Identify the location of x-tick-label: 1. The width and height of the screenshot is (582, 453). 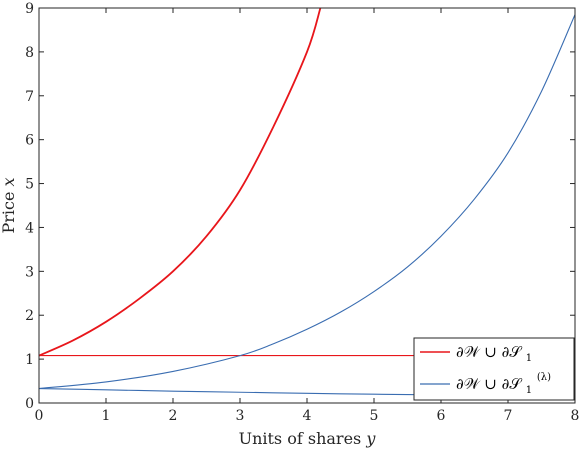
(106, 416).